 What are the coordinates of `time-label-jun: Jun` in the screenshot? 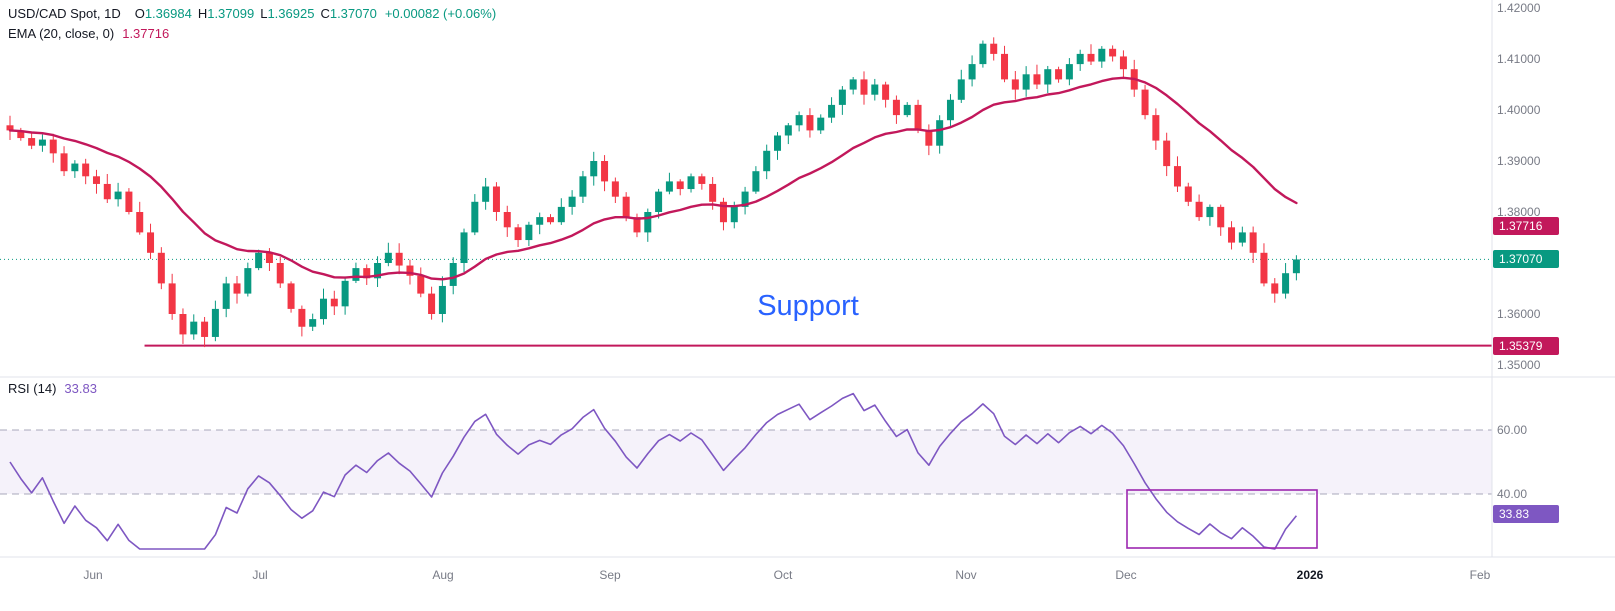 It's located at (93, 575).